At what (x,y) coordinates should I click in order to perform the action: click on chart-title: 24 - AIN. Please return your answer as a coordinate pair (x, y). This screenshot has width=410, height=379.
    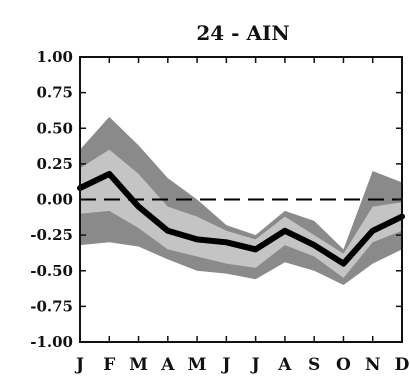
    Looking at the image, I should click on (242, 33).